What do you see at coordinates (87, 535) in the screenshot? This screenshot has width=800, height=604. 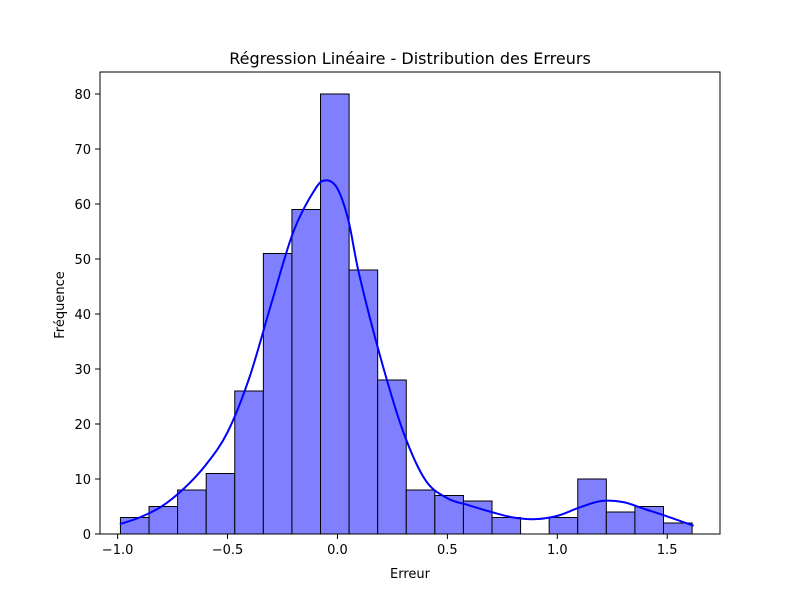 I see `y-tick-label-0: 0` at bounding box center [87, 535].